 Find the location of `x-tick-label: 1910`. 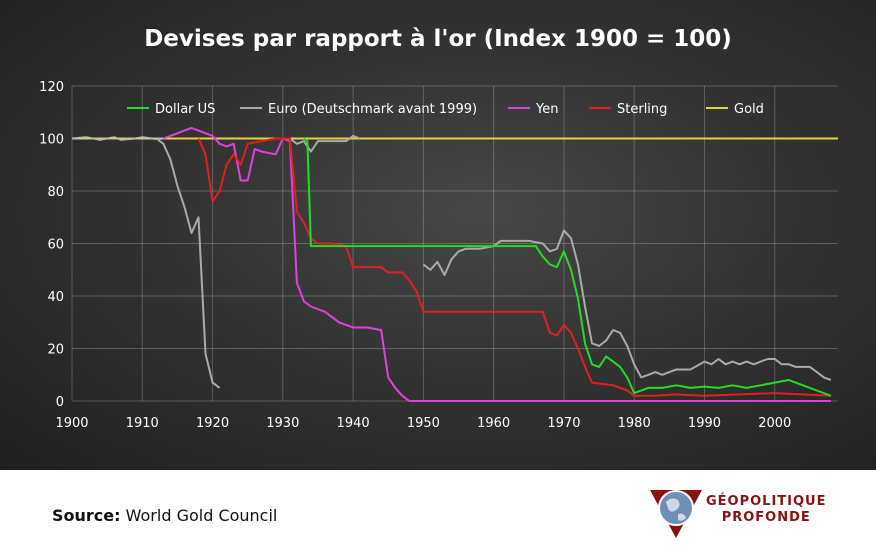

x-tick-label: 1910 is located at coordinates (142, 423).